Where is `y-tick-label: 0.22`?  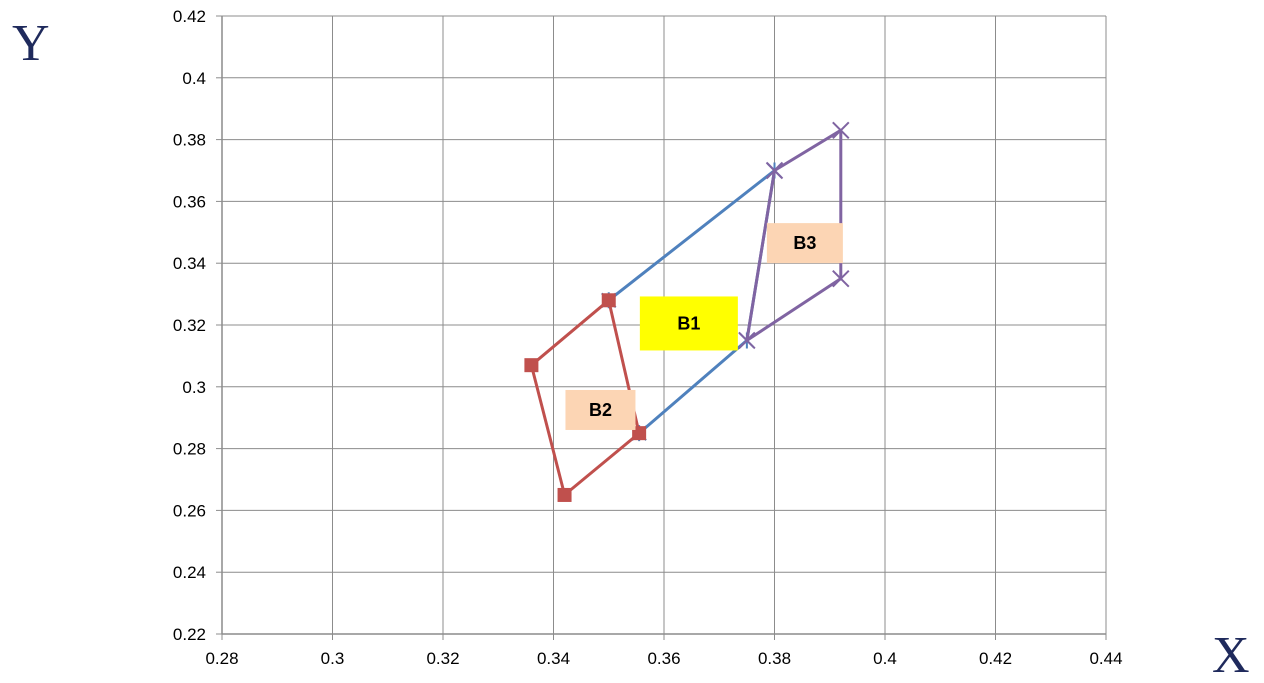 y-tick-label: 0.22 is located at coordinates (189, 634).